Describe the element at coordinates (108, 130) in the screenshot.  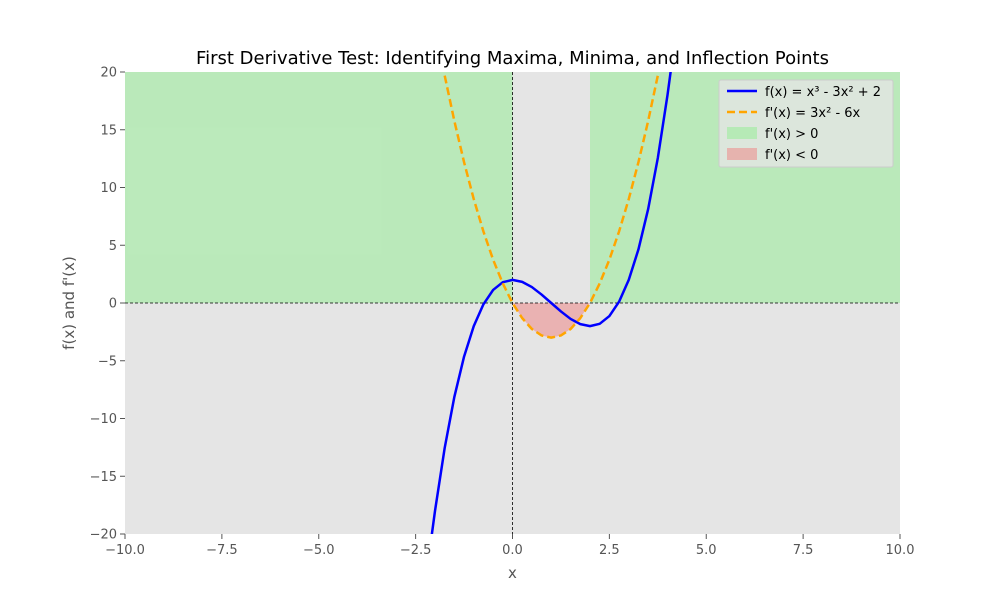
I see `y-tick-label: 15` at that location.